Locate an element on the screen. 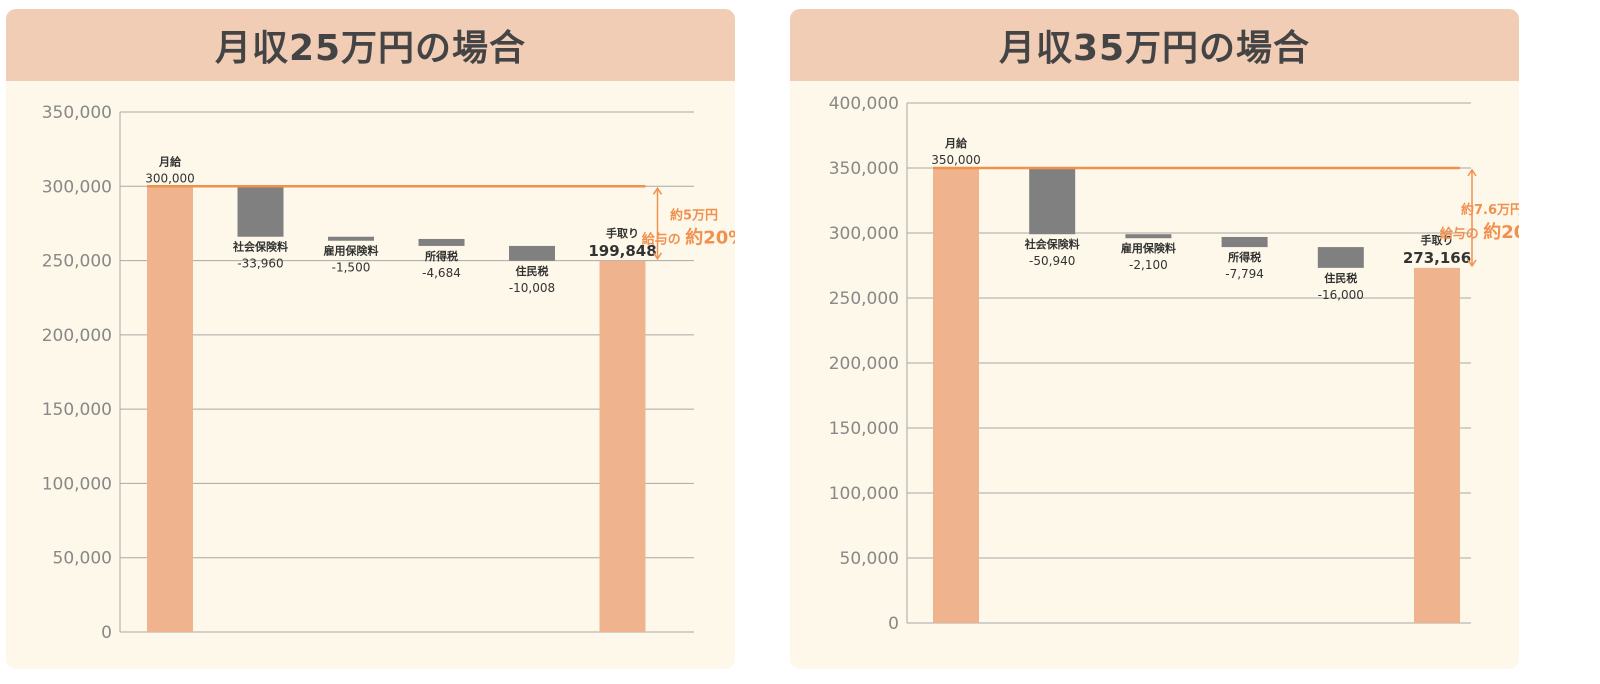 The height and width of the screenshot is (684, 1600). data-label: -2,100 is located at coordinates (1148, 265).